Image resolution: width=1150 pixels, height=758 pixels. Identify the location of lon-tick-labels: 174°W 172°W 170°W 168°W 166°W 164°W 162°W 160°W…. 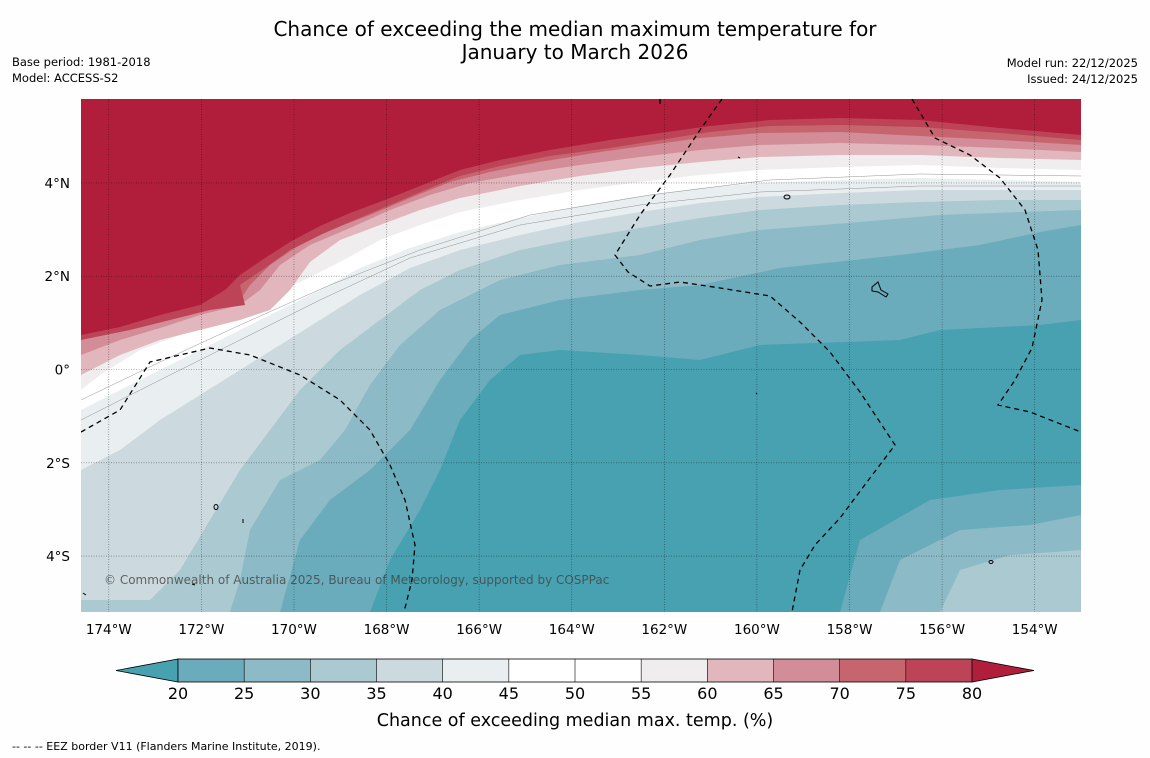
(572, 630).